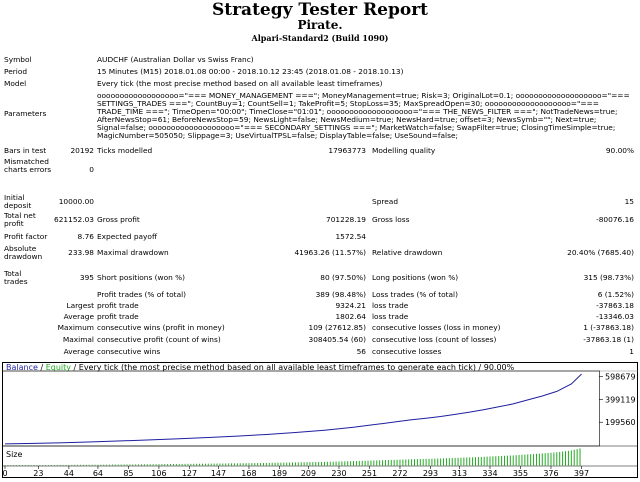 The width and height of the screenshot is (640, 482). What do you see at coordinates (15, 83) in the screenshot?
I see `model-label: Model` at bounding box center [15, 83].